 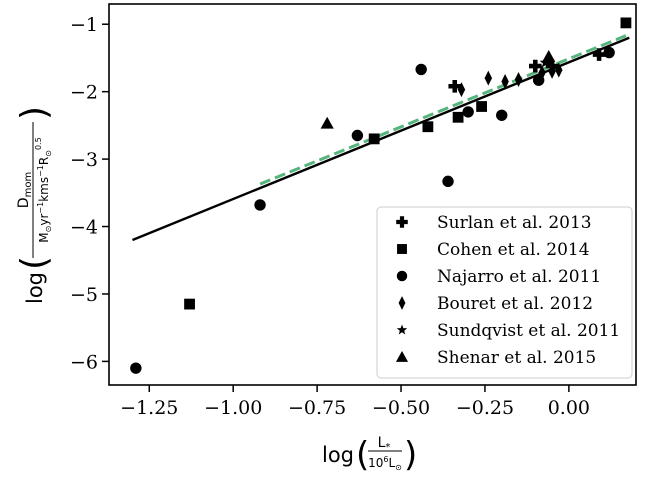 I want to click on x-tick-label: −0.25, so click(x=485, y=408).